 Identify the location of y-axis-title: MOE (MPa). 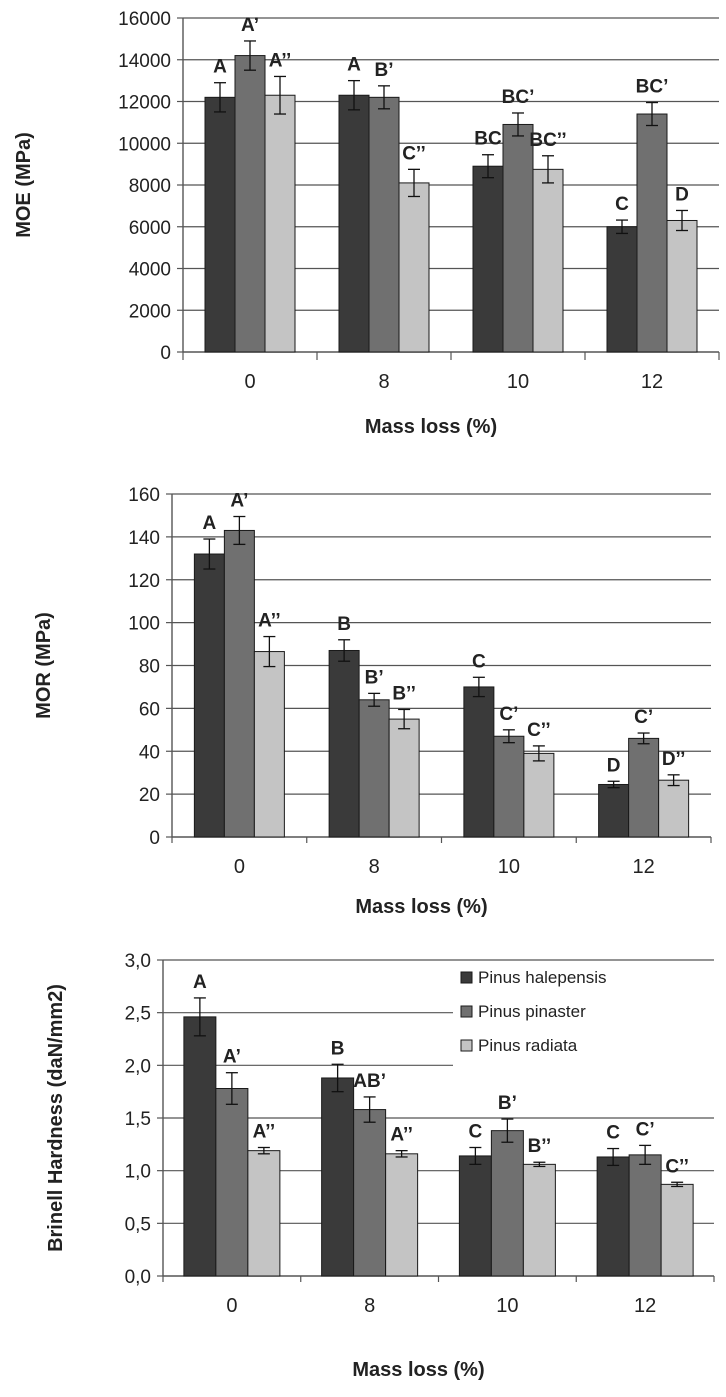
(24, 185).